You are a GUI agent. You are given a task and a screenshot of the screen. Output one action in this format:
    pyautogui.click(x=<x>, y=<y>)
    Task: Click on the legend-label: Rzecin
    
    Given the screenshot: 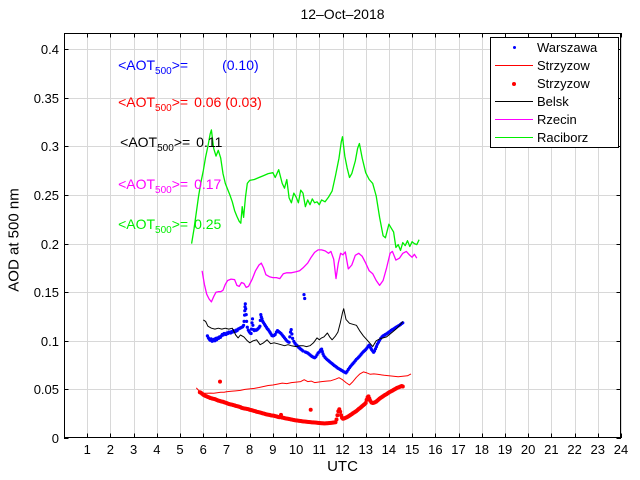 What is the action you would take?
    pyautogui.click(x=557, y=119)
    